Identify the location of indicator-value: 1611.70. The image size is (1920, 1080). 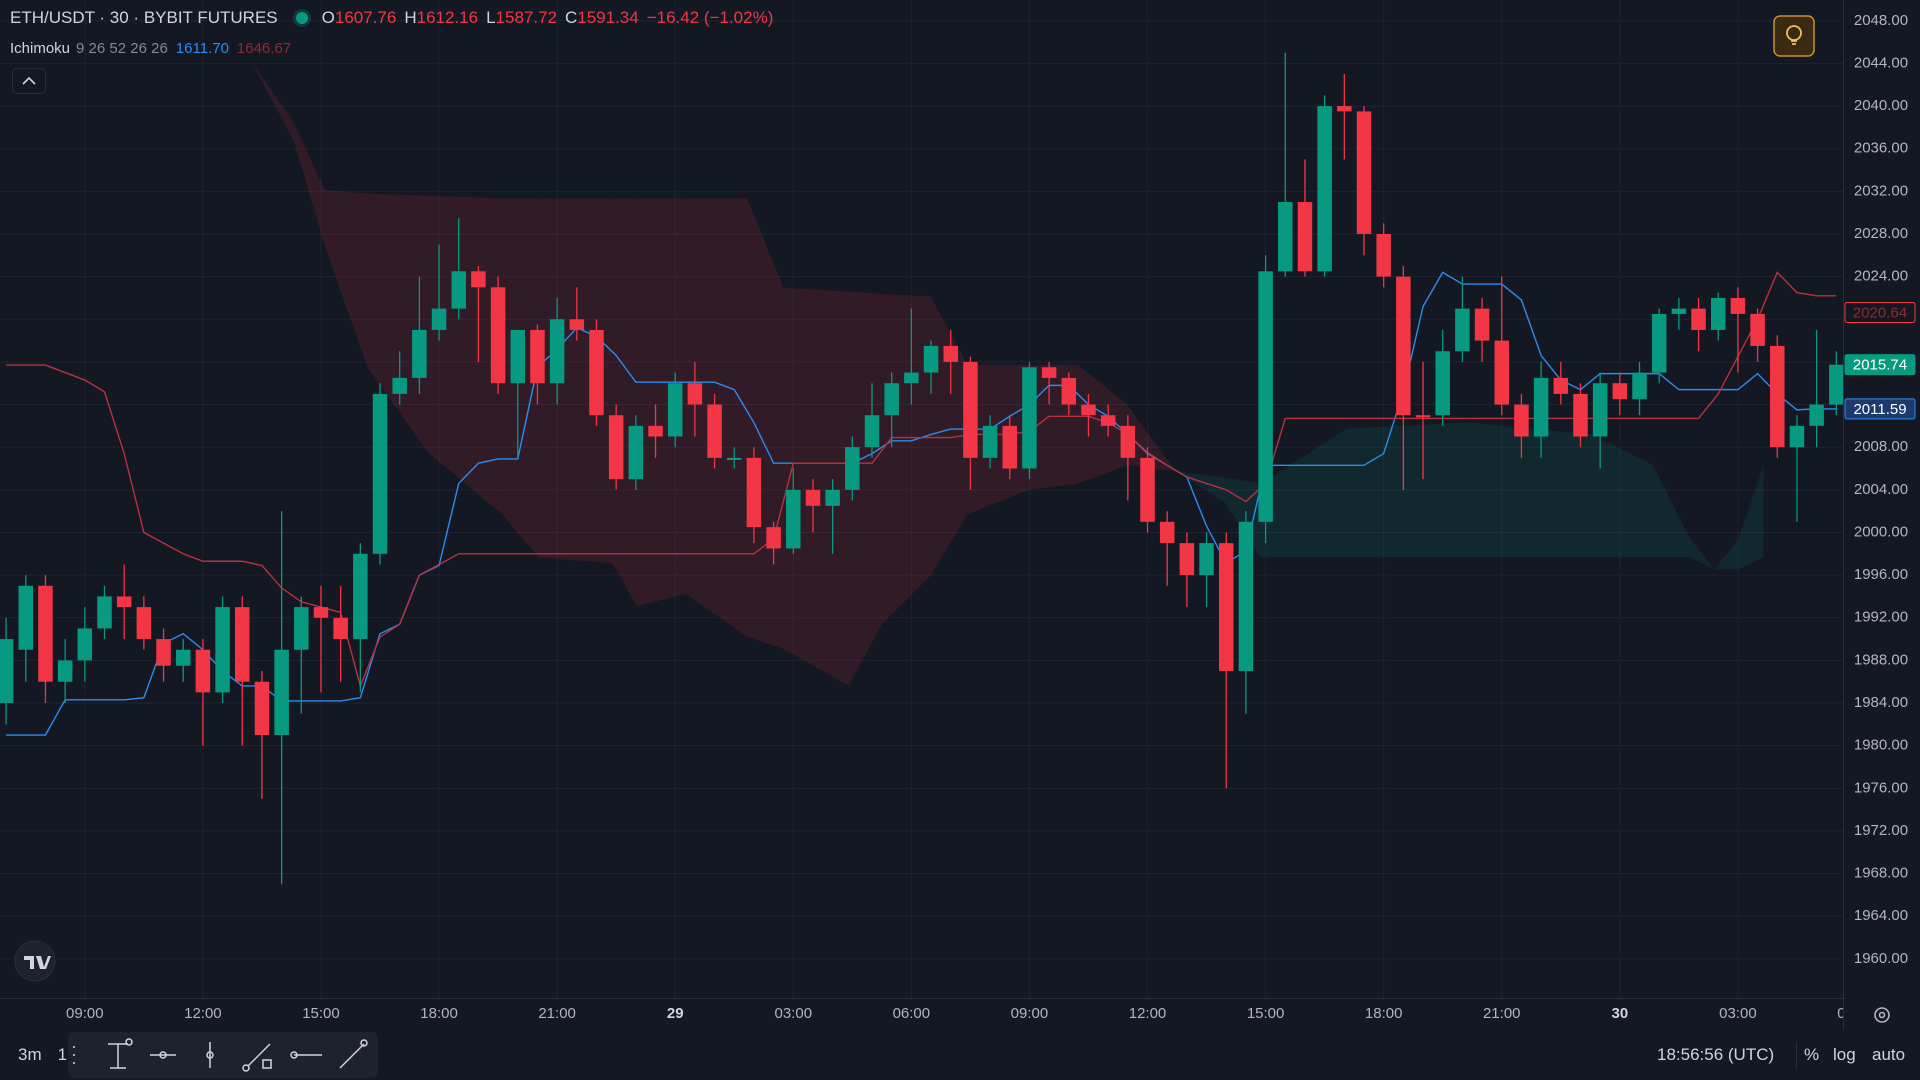
(202, 48).